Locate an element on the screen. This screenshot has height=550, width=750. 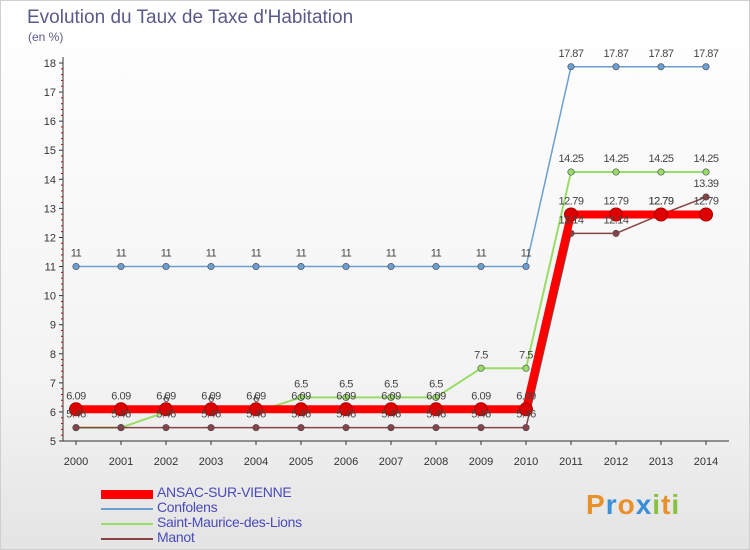
y-tick-label: 6 is located at coordinates (53, 413).